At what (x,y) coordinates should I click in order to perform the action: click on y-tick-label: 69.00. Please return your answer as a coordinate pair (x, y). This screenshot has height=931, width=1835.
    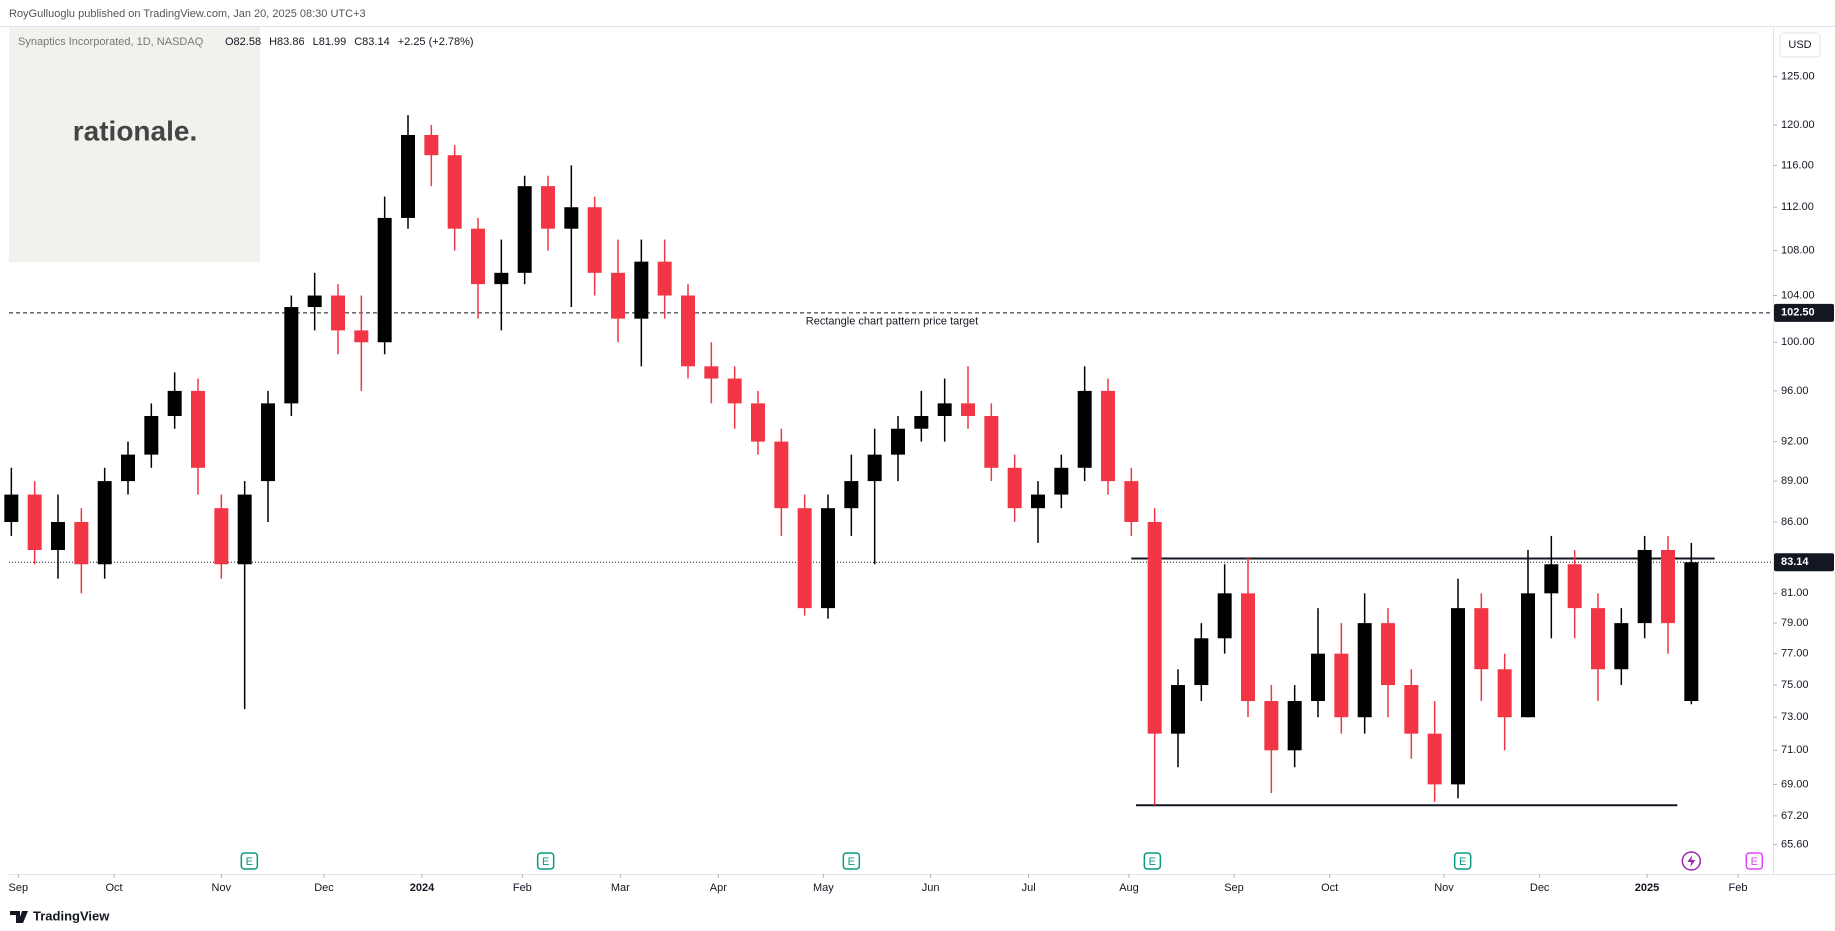
    Looking at the image, I should click on (1795, 784).